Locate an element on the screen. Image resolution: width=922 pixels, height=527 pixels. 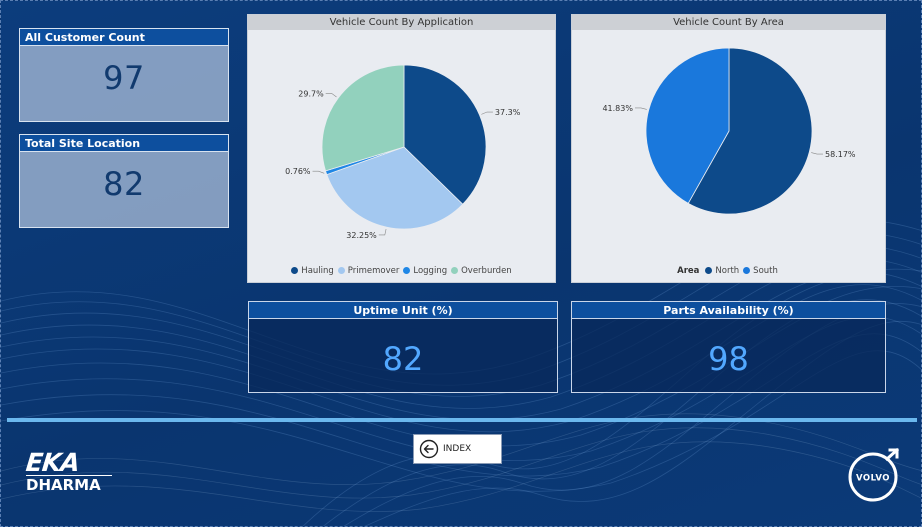
area-legend-label-north: North is located at coordinates (727, 271).